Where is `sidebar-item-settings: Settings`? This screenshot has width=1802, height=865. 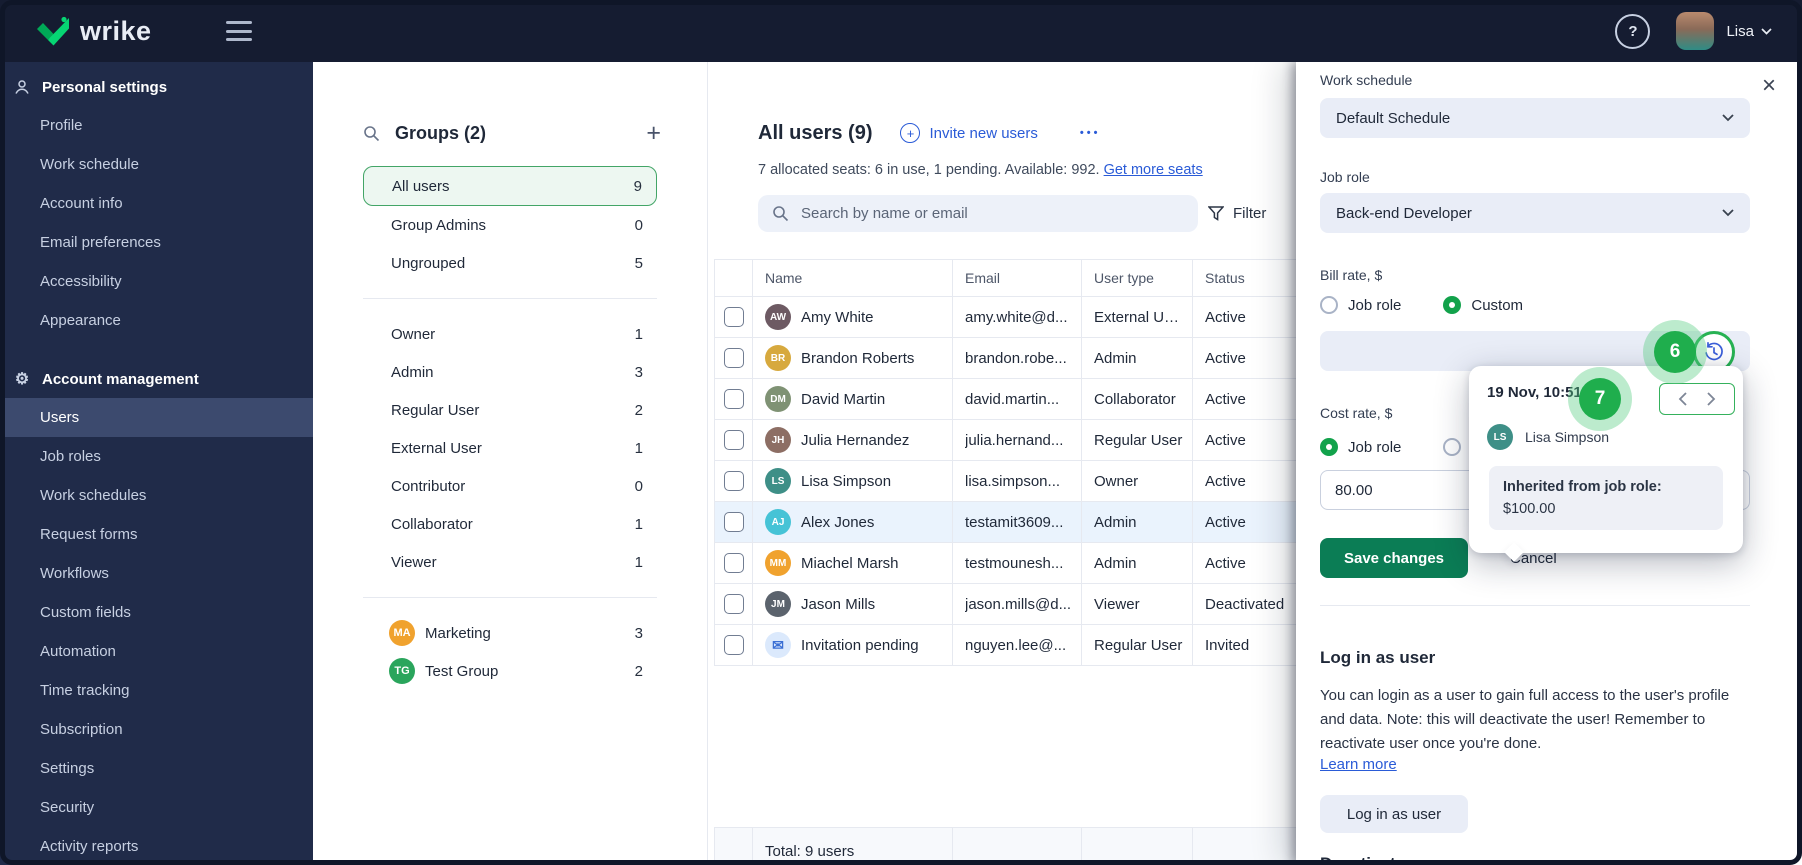
sidebar-item-settings: Settings is located at coordinates (67, 768).